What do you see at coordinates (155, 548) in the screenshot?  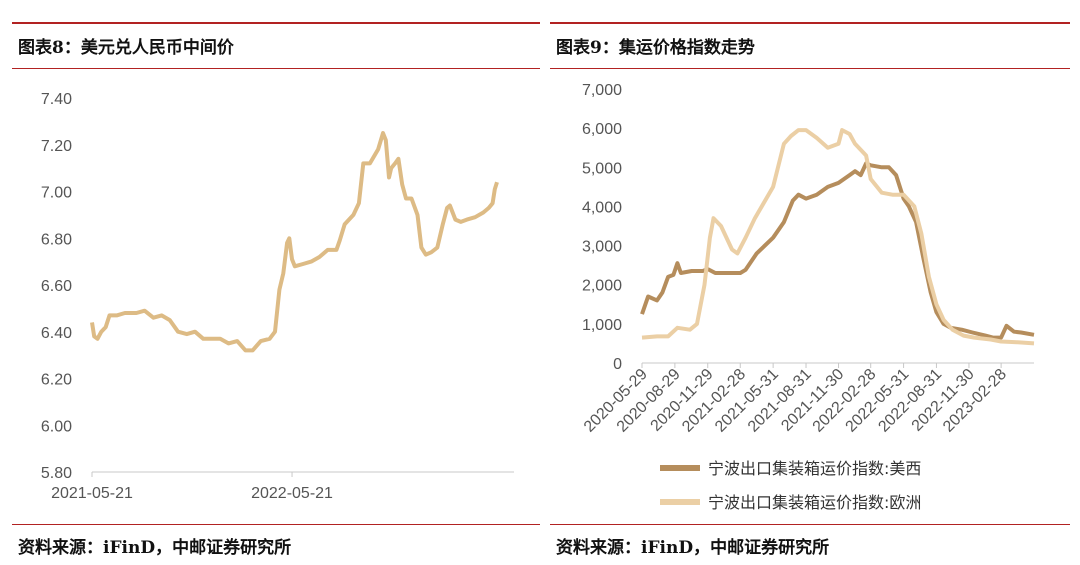 I see `left-source-note: 资料来源：iFinD，中邮证券研究所` at bounding box center [155, 548].